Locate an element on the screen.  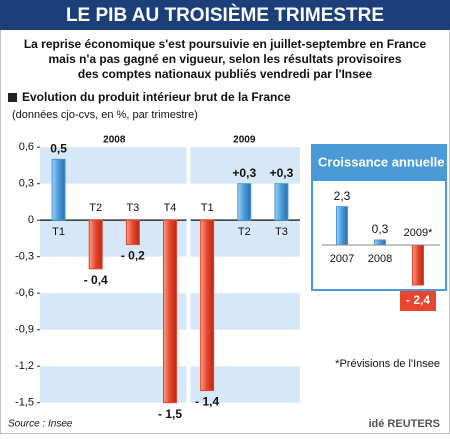
value-label: - 1,5 is located at coordinates (170, 414).